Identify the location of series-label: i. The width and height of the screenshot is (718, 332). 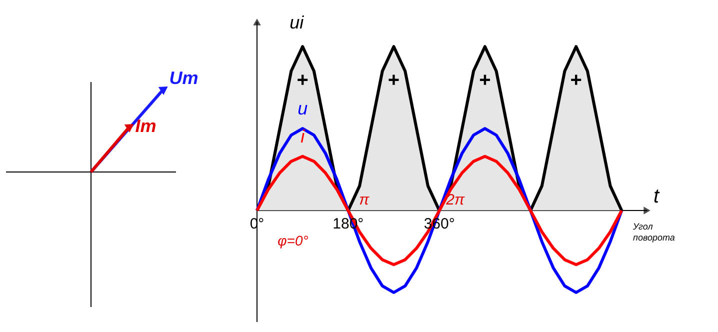
(303, 136).